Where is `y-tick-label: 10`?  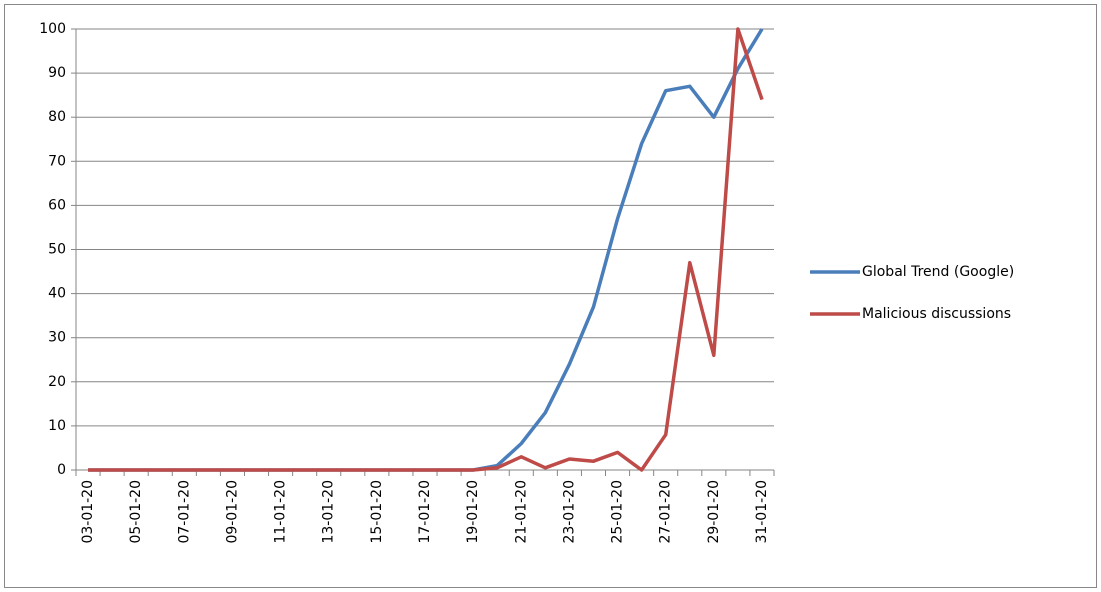
y-tick-label: 10 is located at coordinates (57, 426).